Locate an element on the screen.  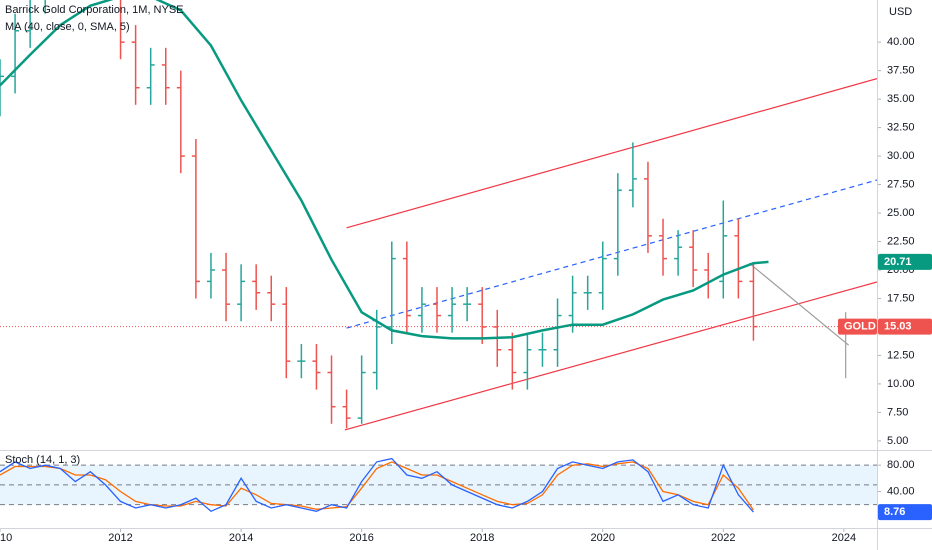
x-tick-label: 2024 is located at coordinates (844, 538).